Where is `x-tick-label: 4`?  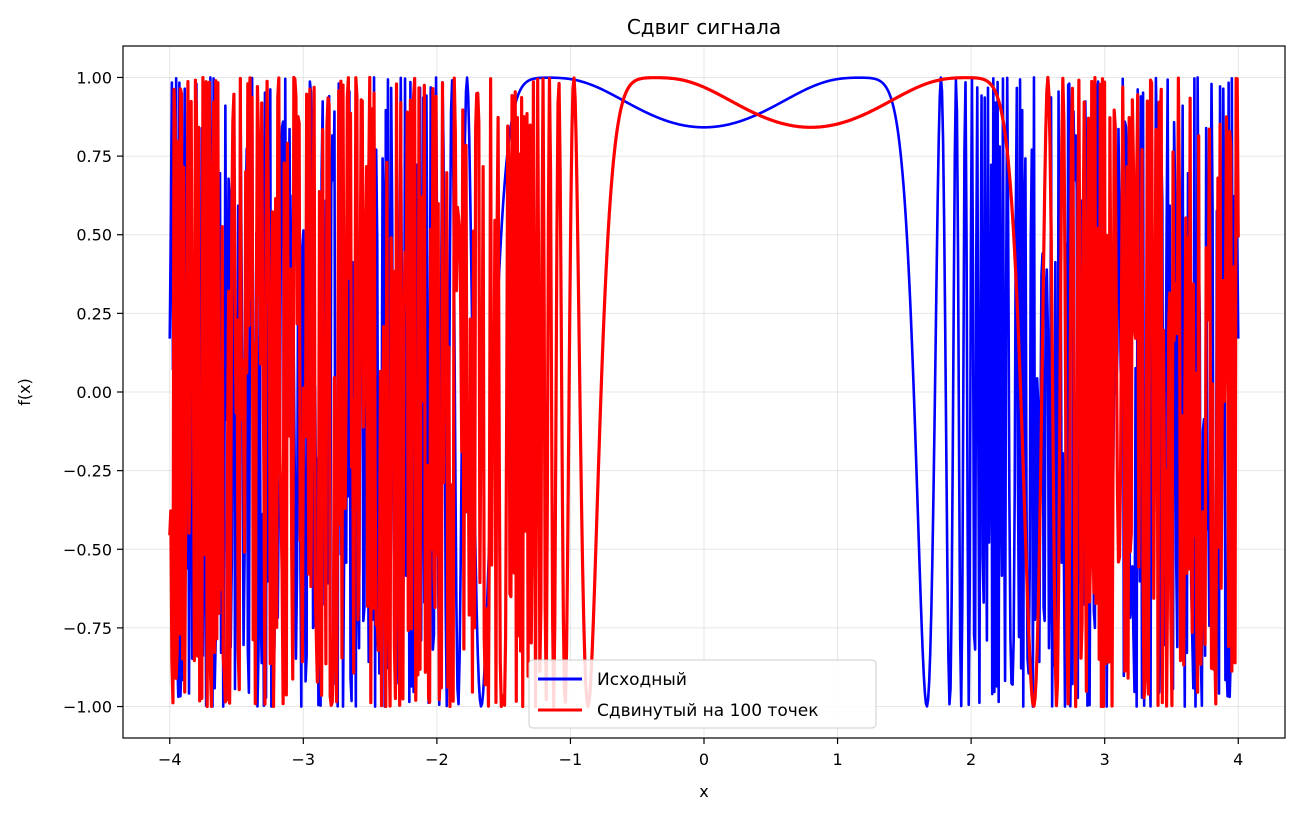 x-tick-label: 4 is located at coordinates (1238, 759).